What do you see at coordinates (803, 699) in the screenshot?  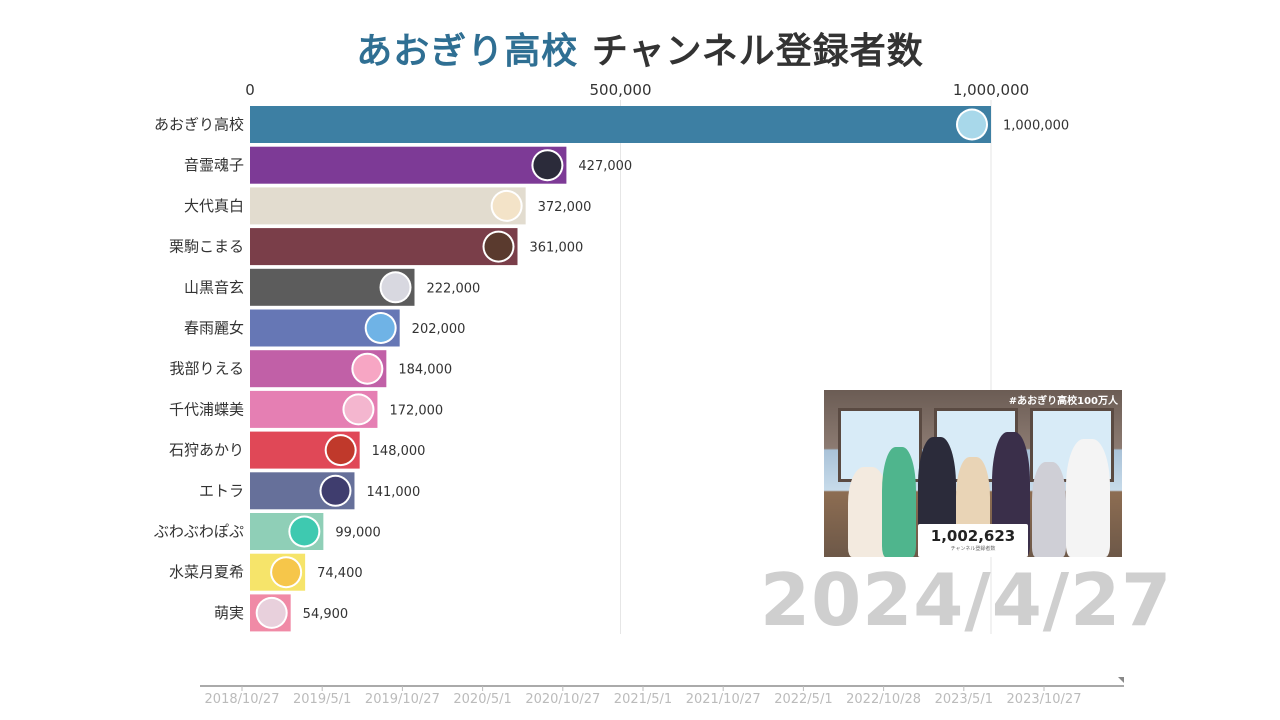 I see `timeline-label: 2022/5/1` at bounding box center [803, 699].